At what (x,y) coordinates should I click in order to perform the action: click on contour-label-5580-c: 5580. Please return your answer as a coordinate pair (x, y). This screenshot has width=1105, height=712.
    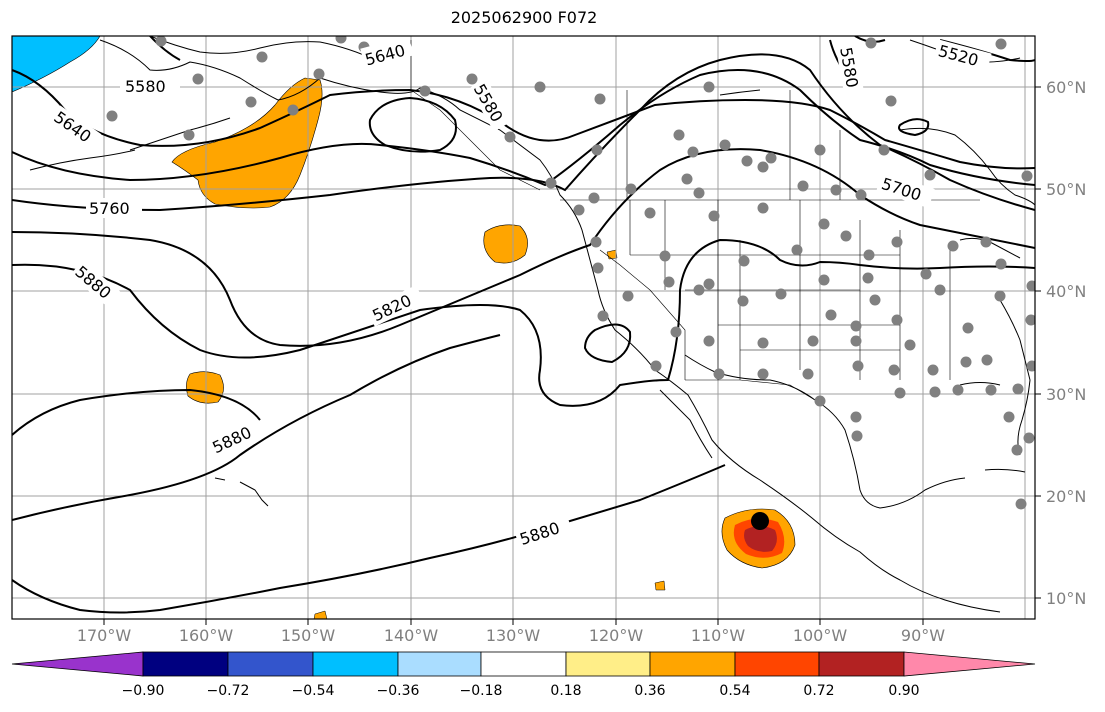
    Looking at the image, I should click on (849, 67).